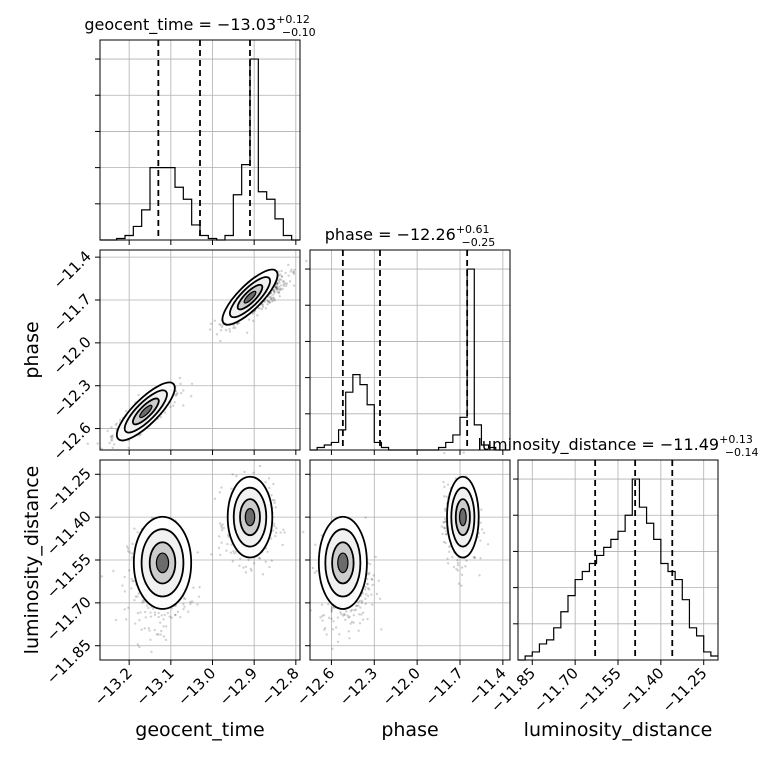  What do you see at coordinates (426, 234) in the screenshot?
I see `title-value: −12.26` at bounding box center [426, 234].